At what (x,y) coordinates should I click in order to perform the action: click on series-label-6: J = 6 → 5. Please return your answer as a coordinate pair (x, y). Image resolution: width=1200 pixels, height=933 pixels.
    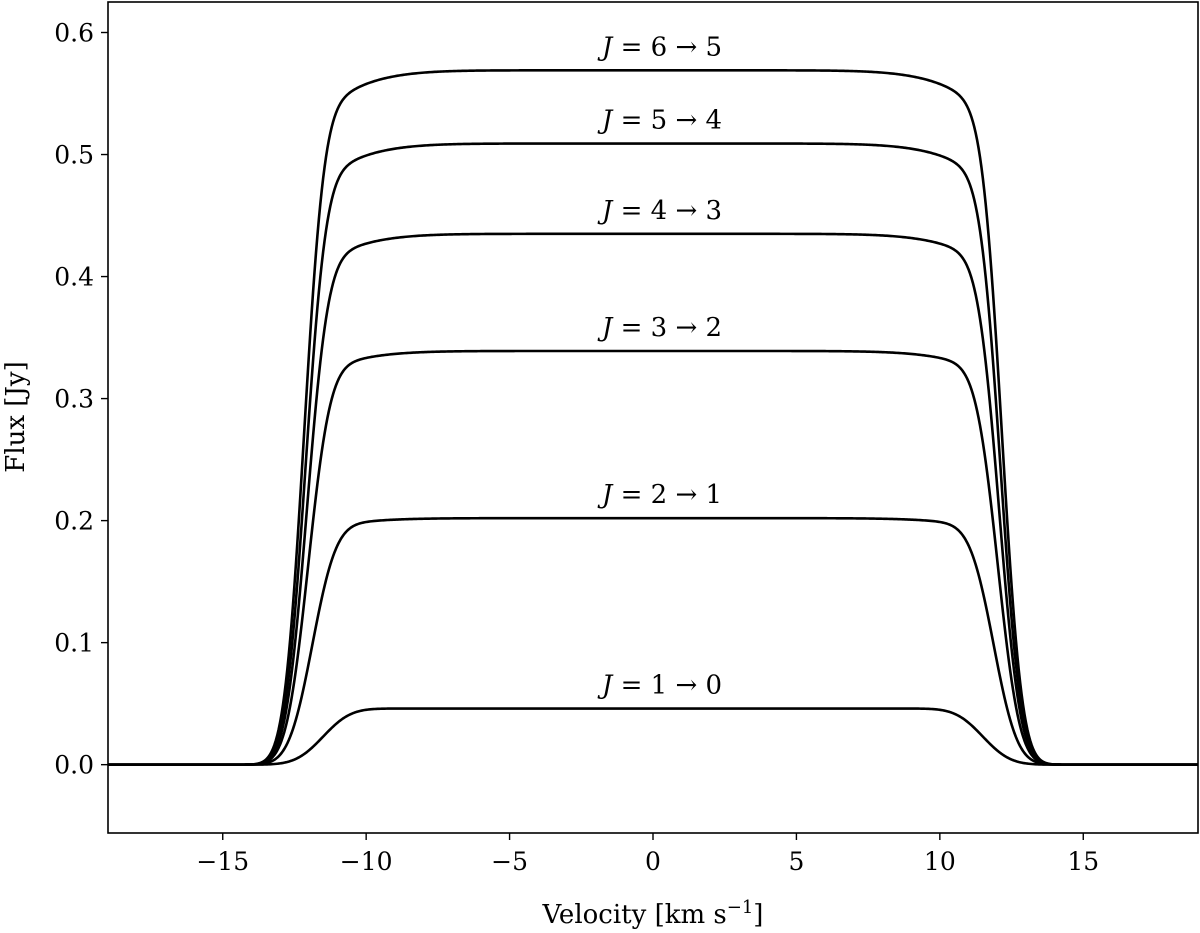
    Looking at the image, I should click on (659, 47).